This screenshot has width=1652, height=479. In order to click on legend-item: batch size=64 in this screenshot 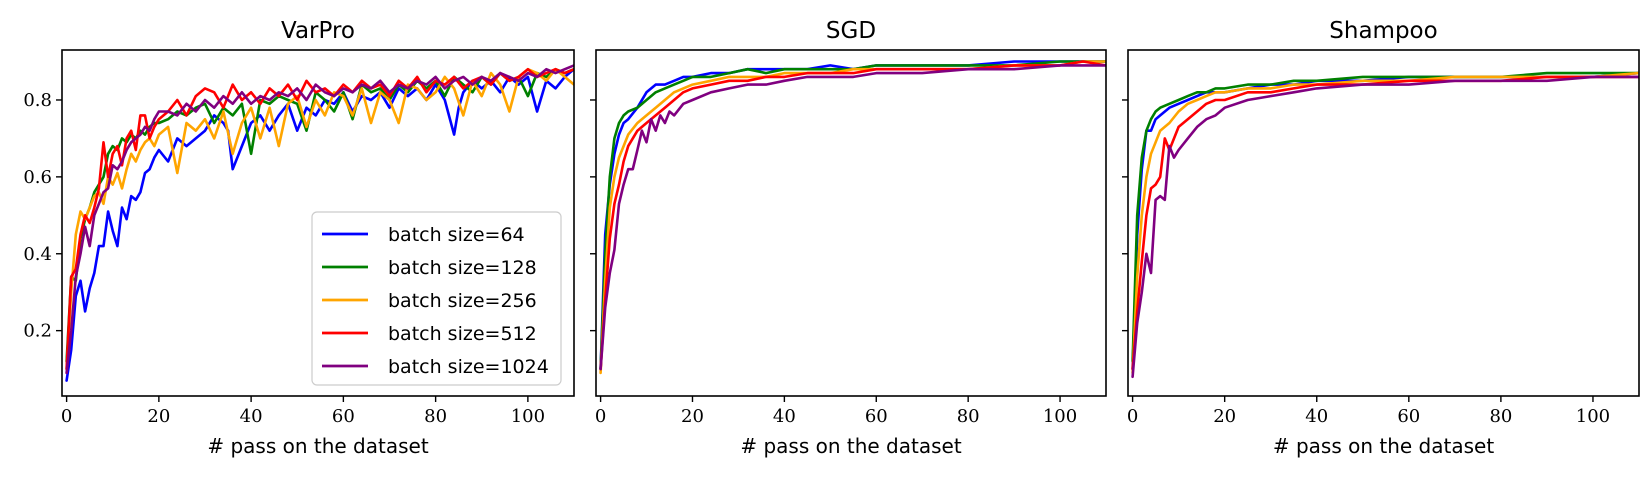, I will do `click(423, 235)`.